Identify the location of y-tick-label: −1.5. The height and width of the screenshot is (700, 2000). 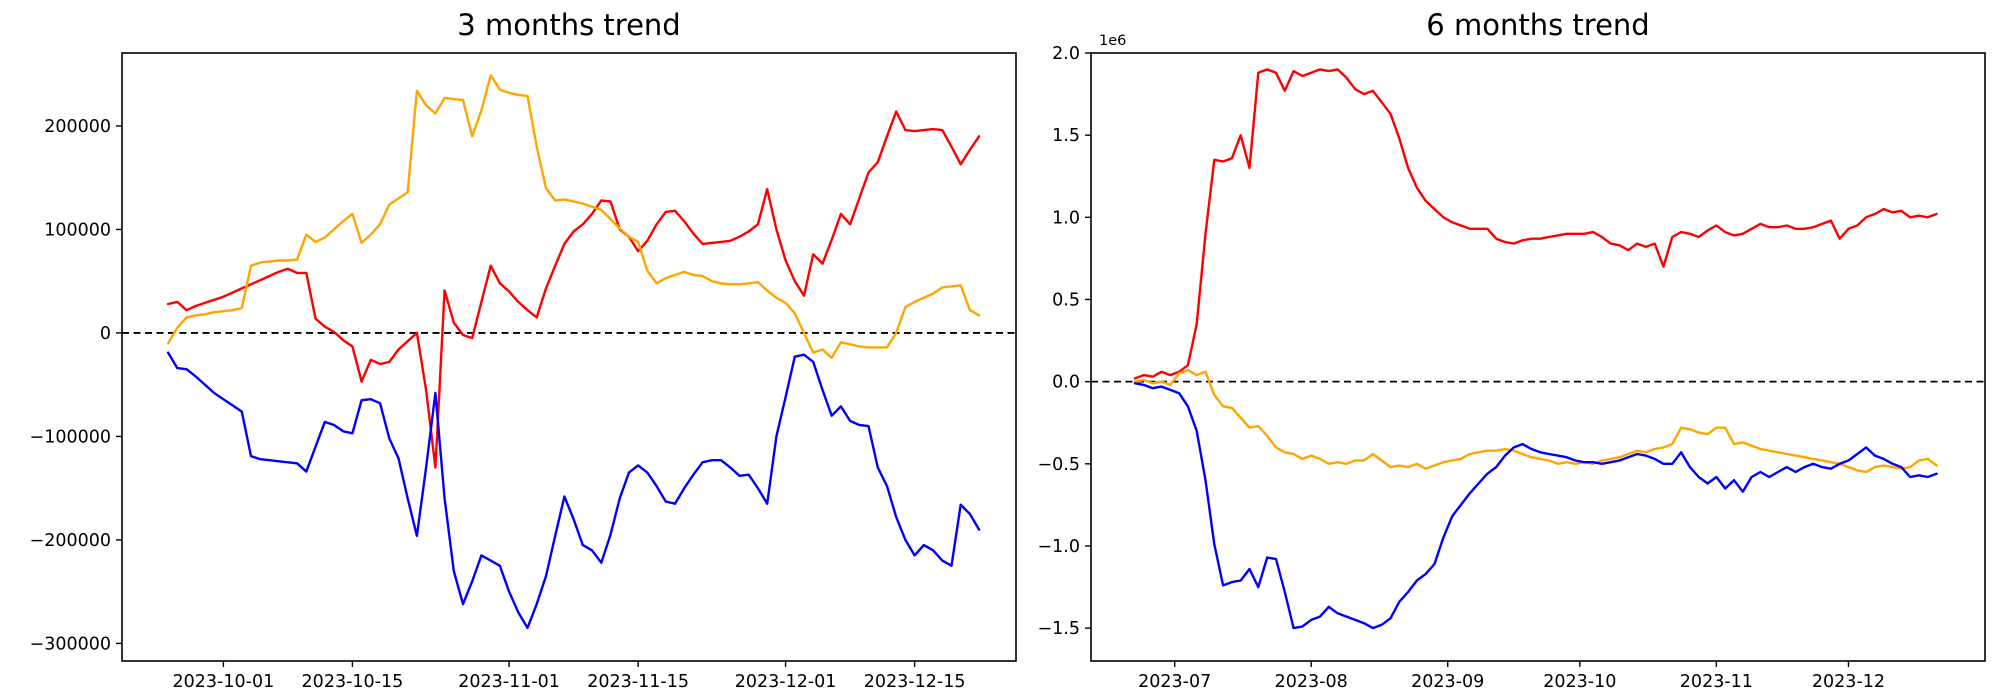
(1059, 629).